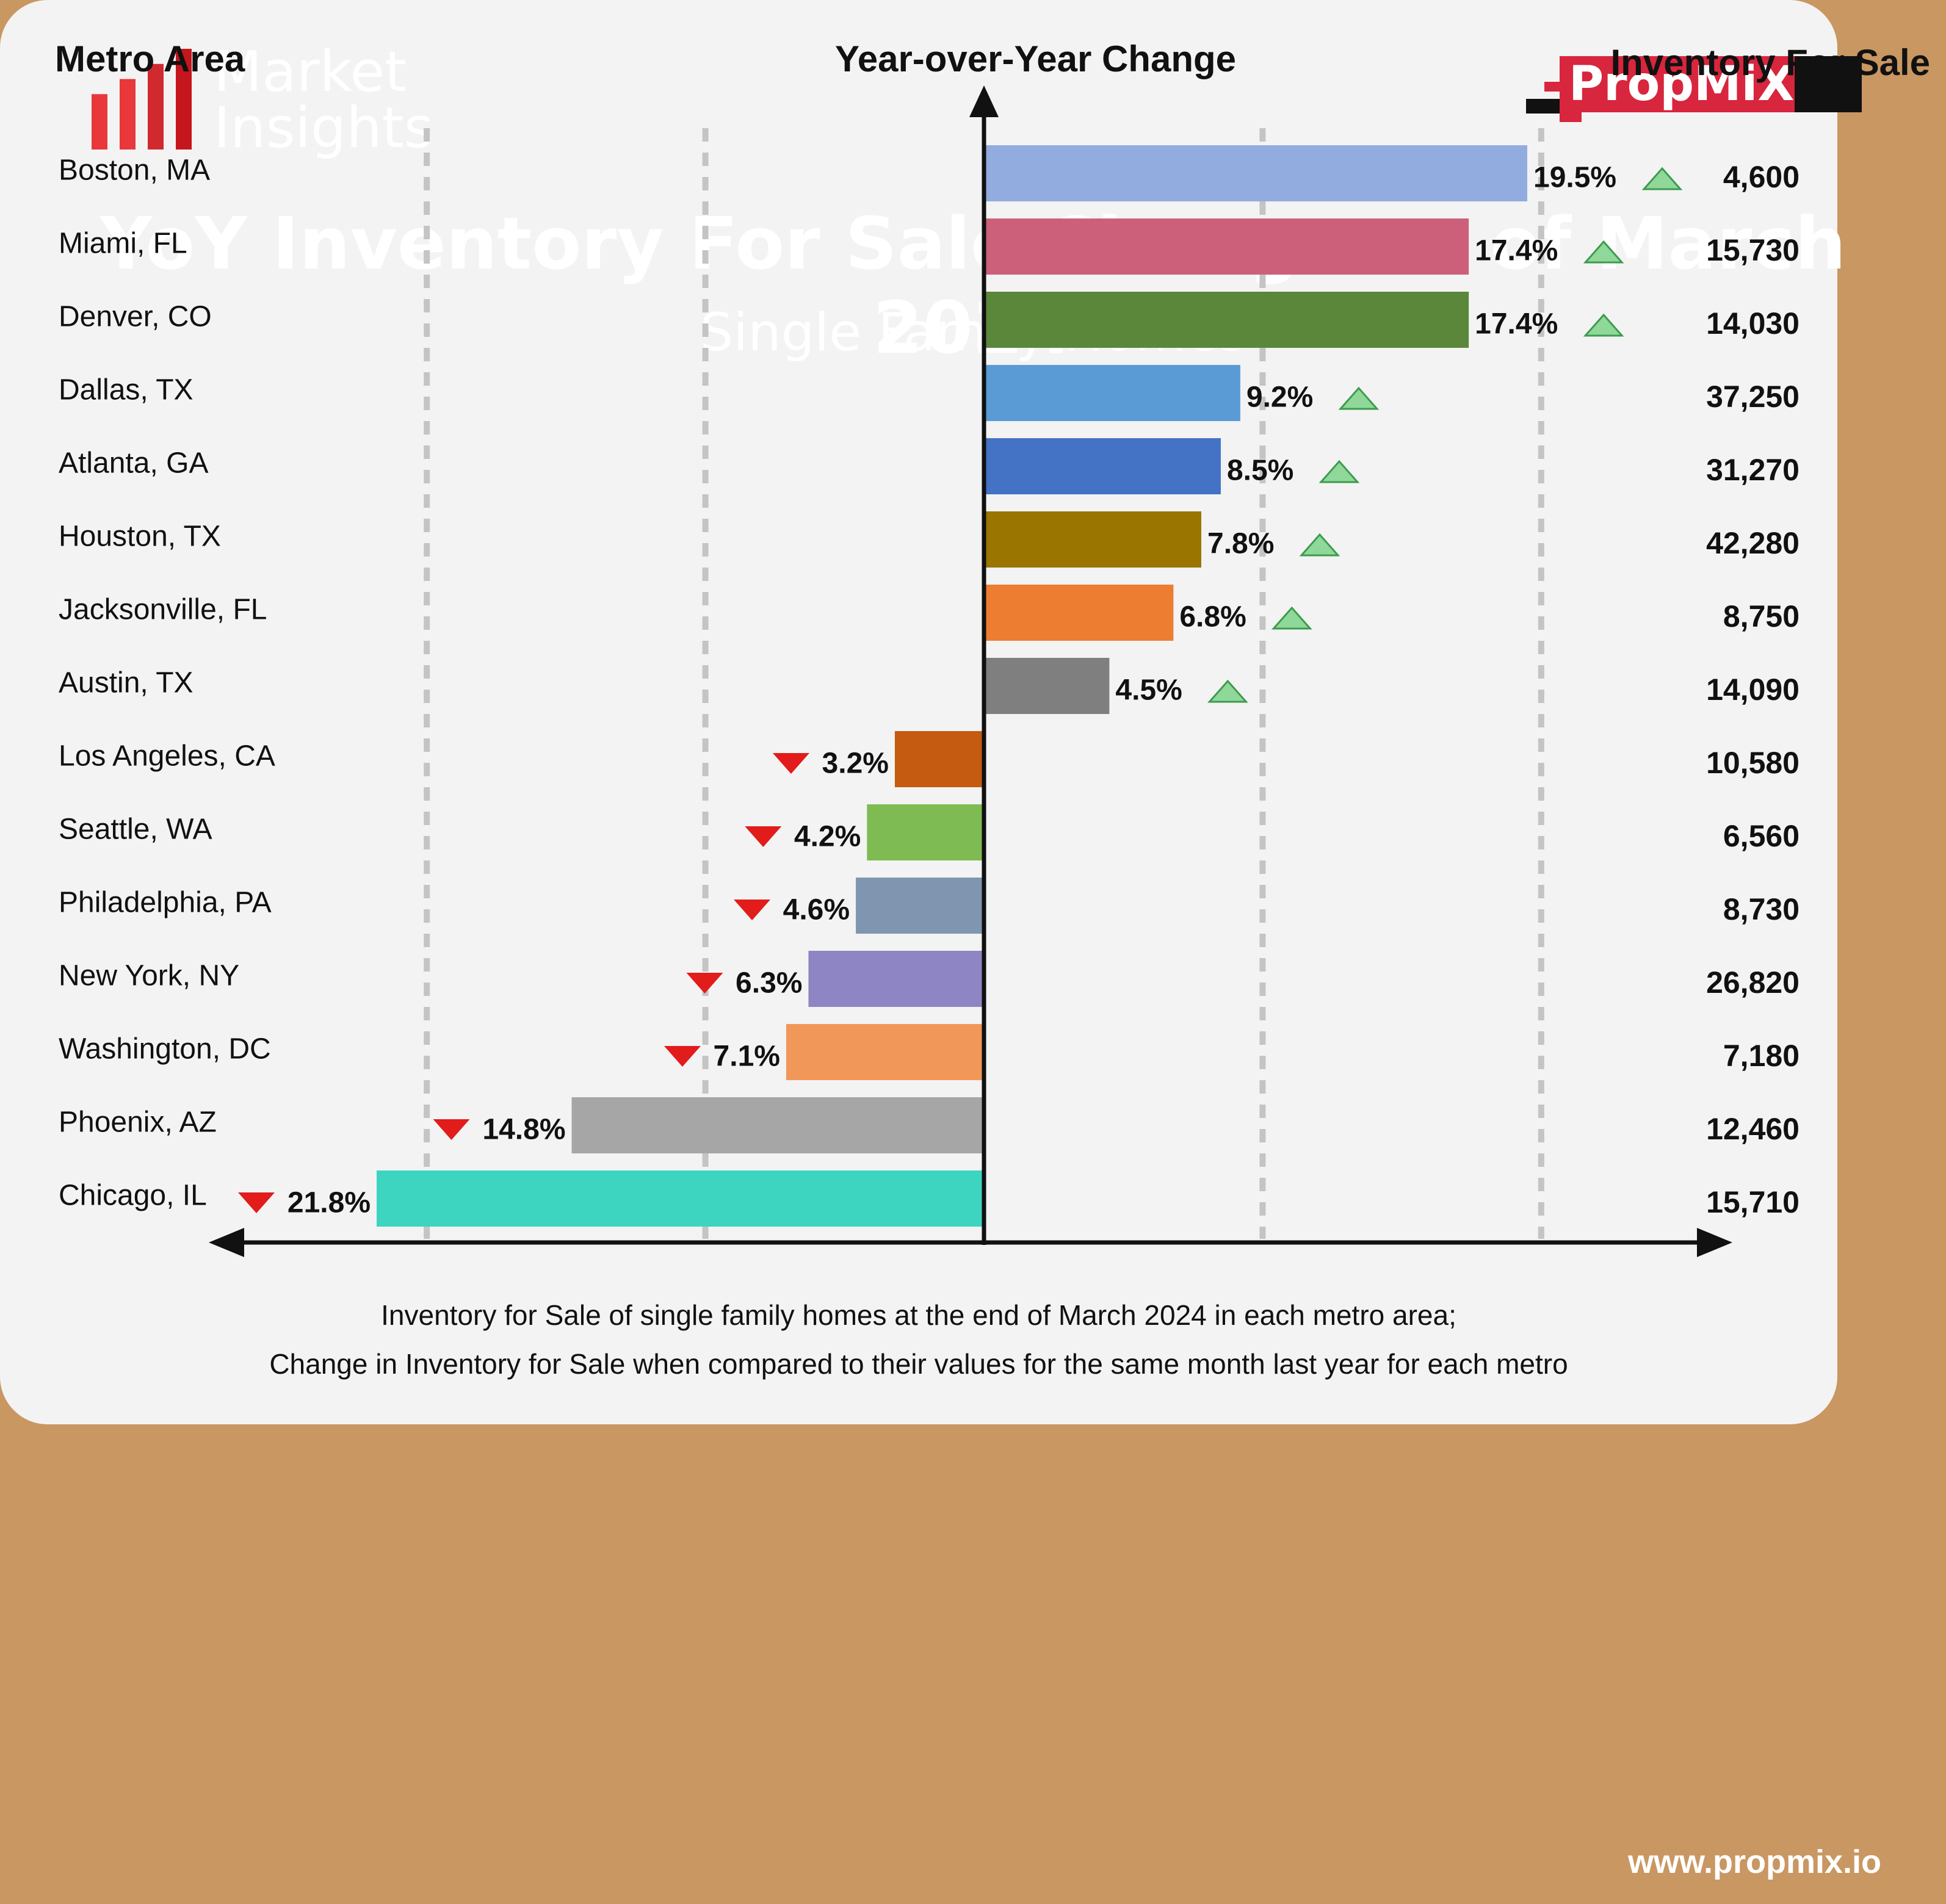 This screenshot has width=1946, height=1904. What do you see at coordinates (827, 837) in the screenshot?
I see `value-label: 4.2%` at bounding box center [827, 837].